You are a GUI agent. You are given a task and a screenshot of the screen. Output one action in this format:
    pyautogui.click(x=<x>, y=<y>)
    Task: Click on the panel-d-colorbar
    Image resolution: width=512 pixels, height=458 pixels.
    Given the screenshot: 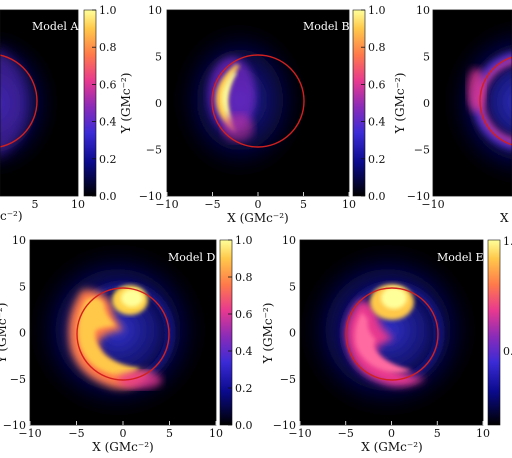 What is the action you would take?
    pyautogui.click(x=226, y=332)
    